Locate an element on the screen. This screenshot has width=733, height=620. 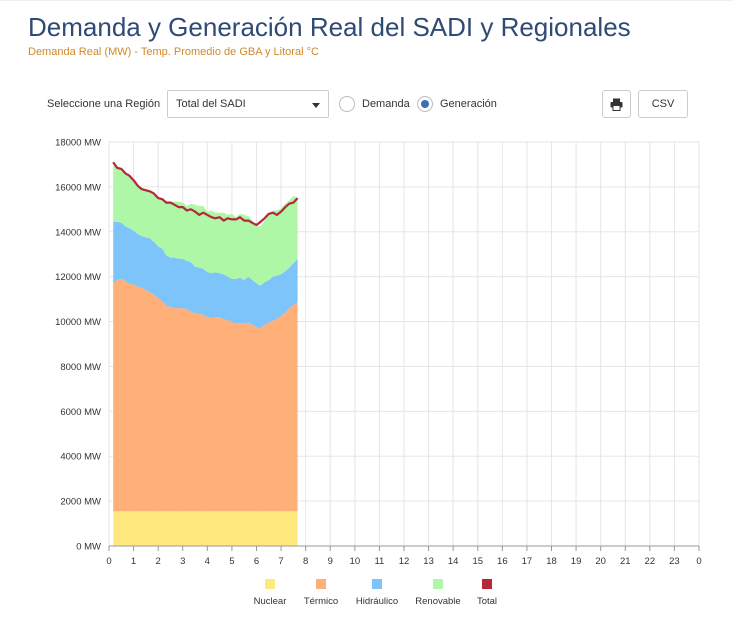
x-tick-label: 23 is located at coordinates (674, 561).